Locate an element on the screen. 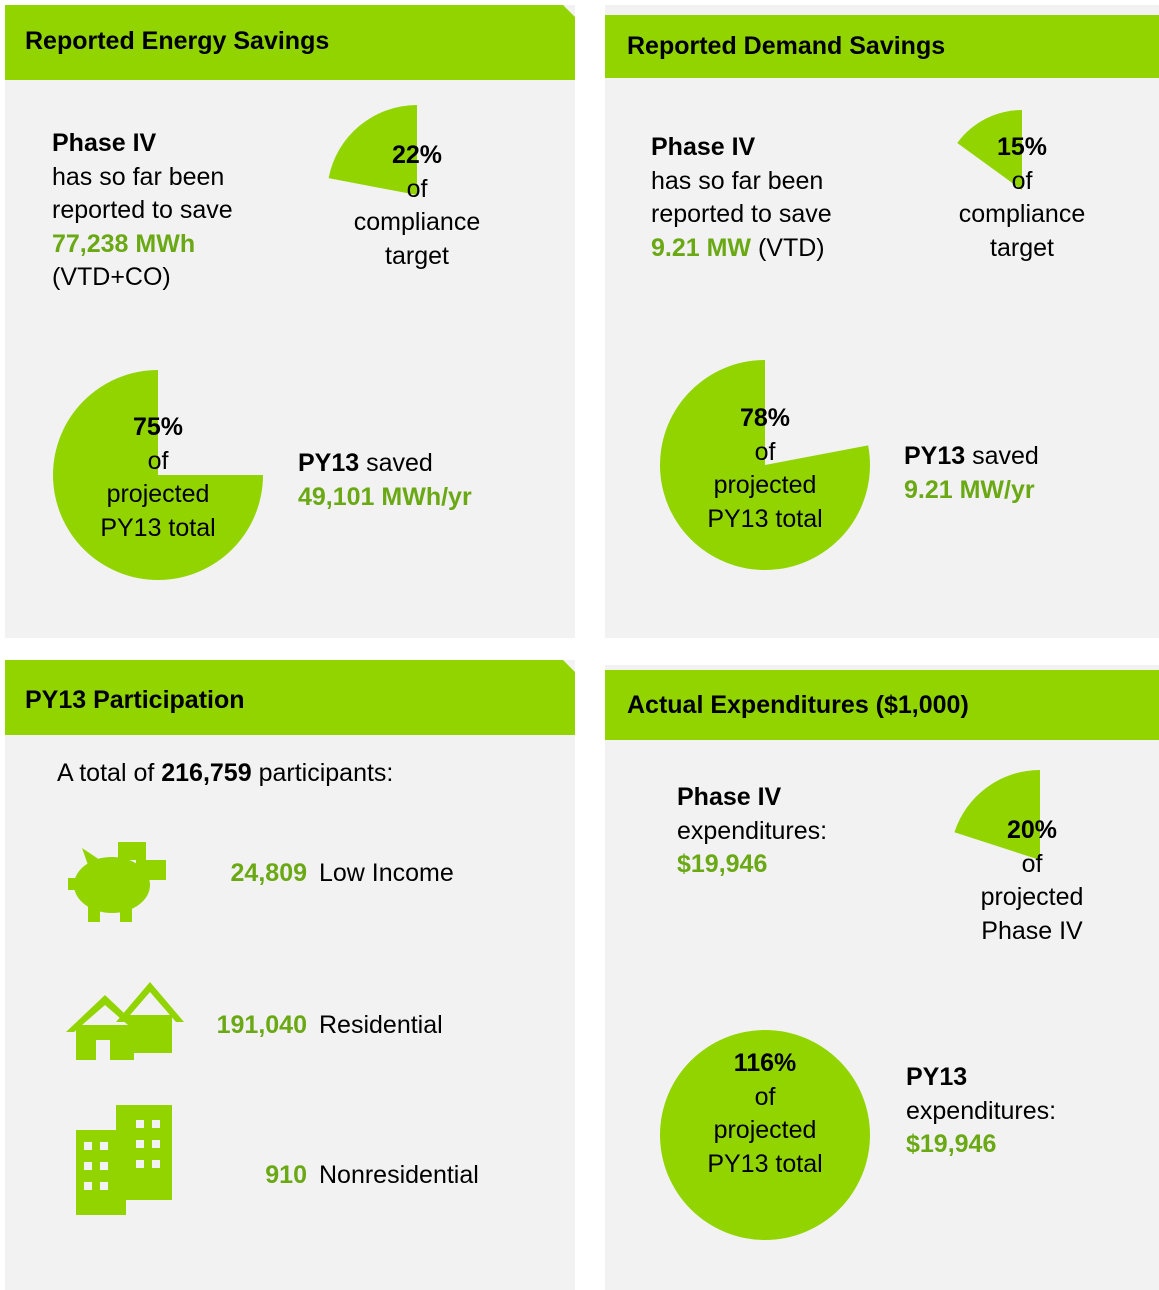 The height and width of the screenshot is (1290, 1159). text-run: 191,040 is located at coordinates (261, 1025).